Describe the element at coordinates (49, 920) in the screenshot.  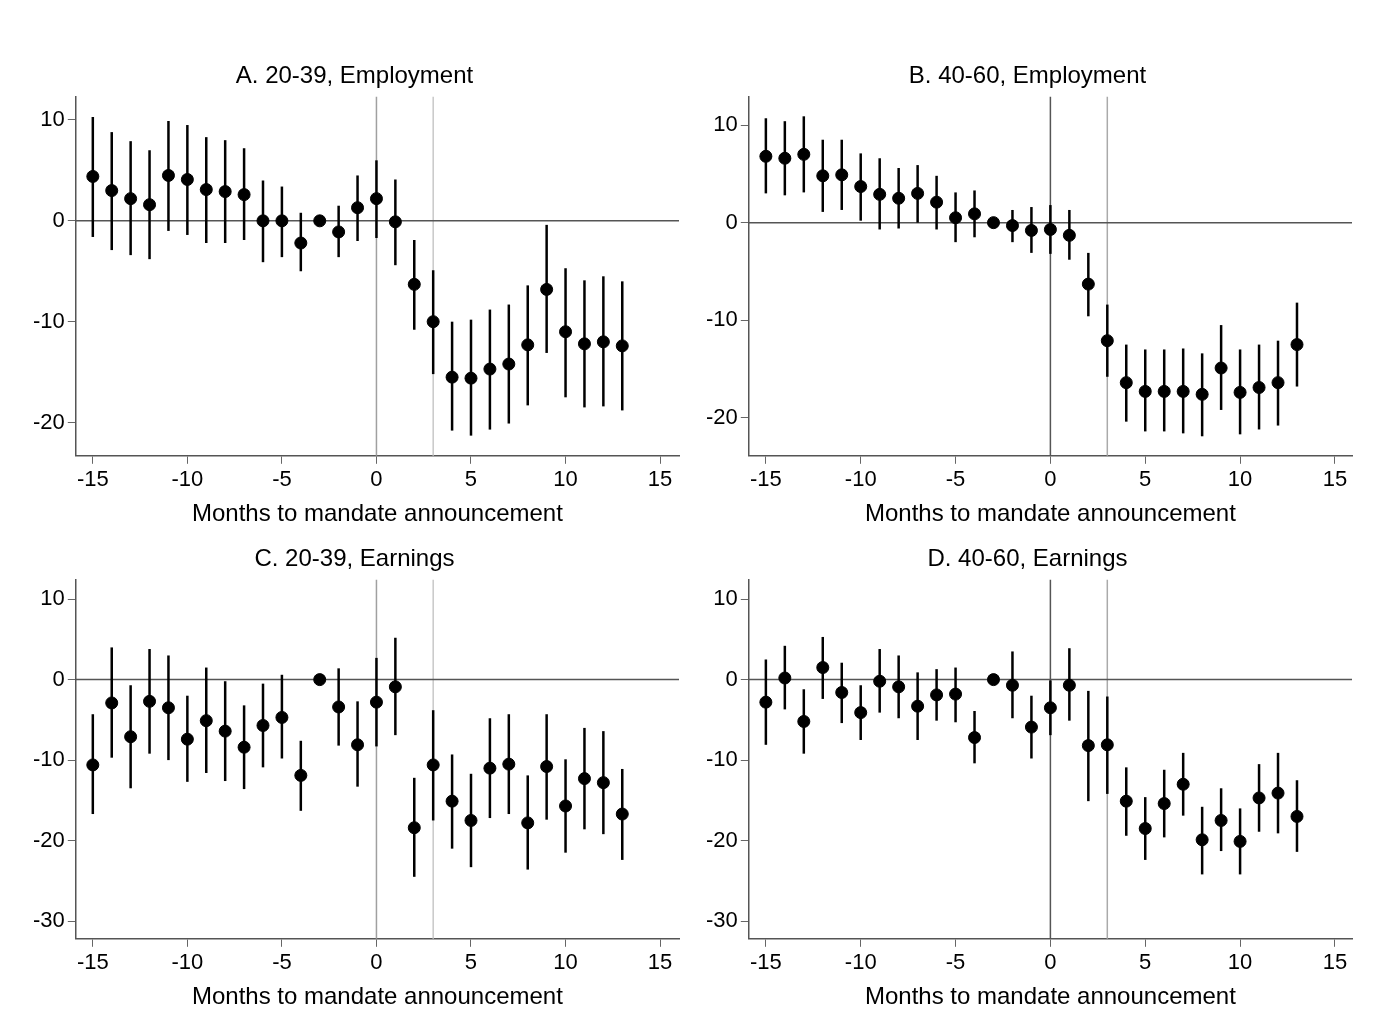
I see `y-tick-label: -30` at that location.